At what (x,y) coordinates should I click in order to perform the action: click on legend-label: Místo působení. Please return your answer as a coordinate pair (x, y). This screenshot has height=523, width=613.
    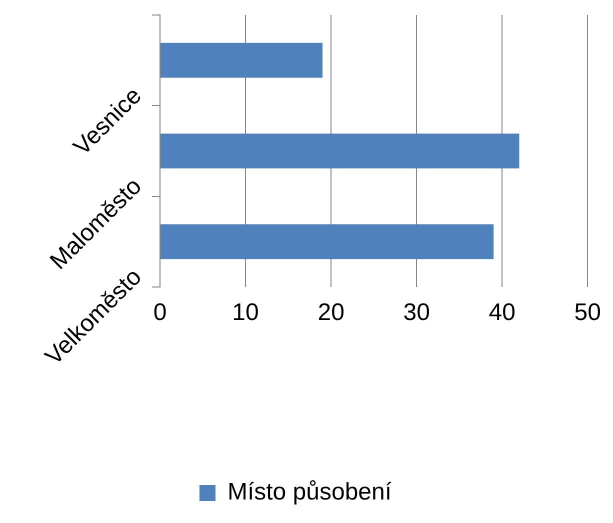
    Looking at the image, I should click on (309, 492).